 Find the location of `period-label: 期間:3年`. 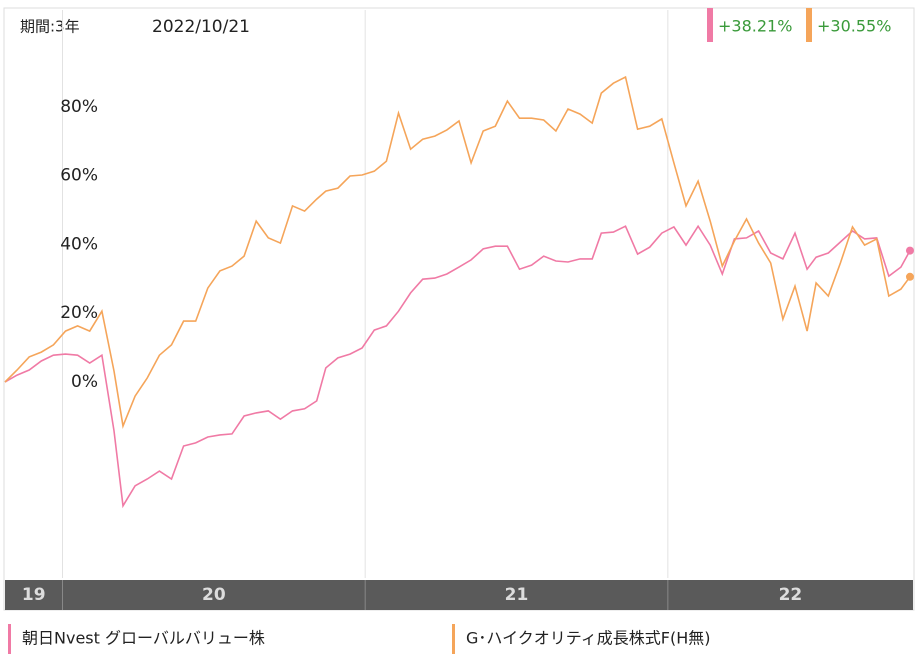

period-label: 期間:3年 is located at coordinates (50, 27).